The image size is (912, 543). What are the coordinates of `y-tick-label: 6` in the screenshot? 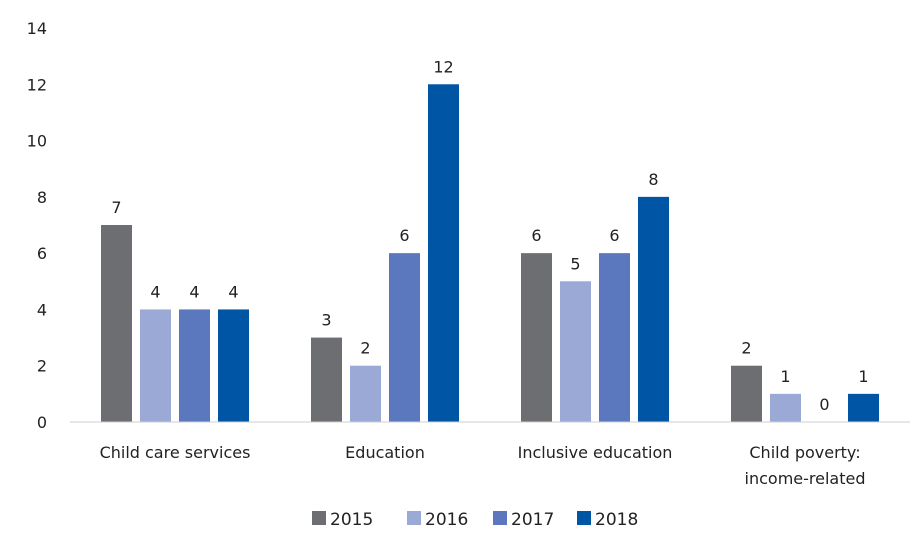 It's located at (42, 253).